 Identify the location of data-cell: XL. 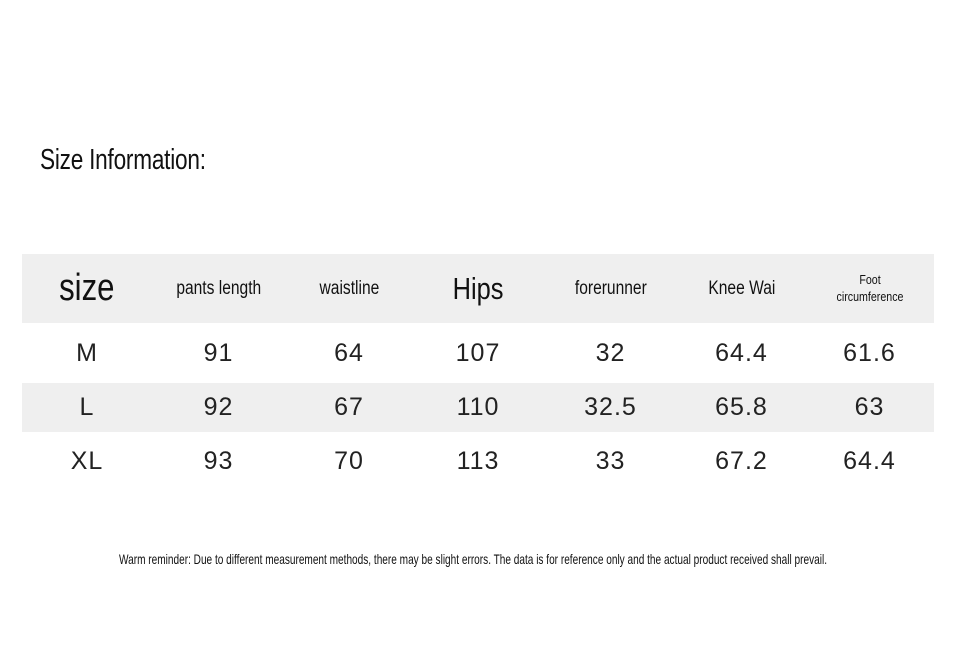
(87, 461).